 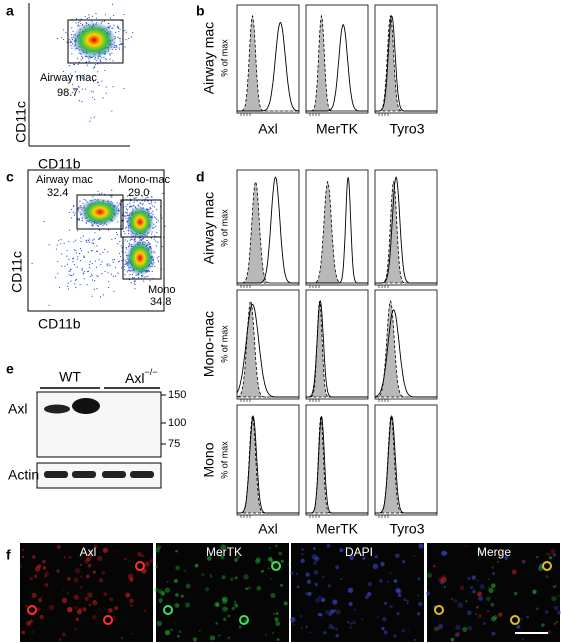 What do you see at coordinates (209, 344) in the screenshot?
I see `row-label: Mono-mac` at bounding box center [209, 344].